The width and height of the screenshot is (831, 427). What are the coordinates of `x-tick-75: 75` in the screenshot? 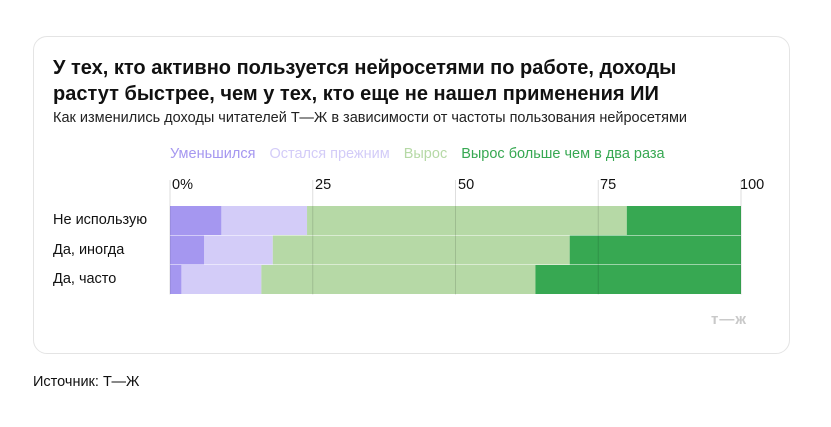 It's located at (608, 185).